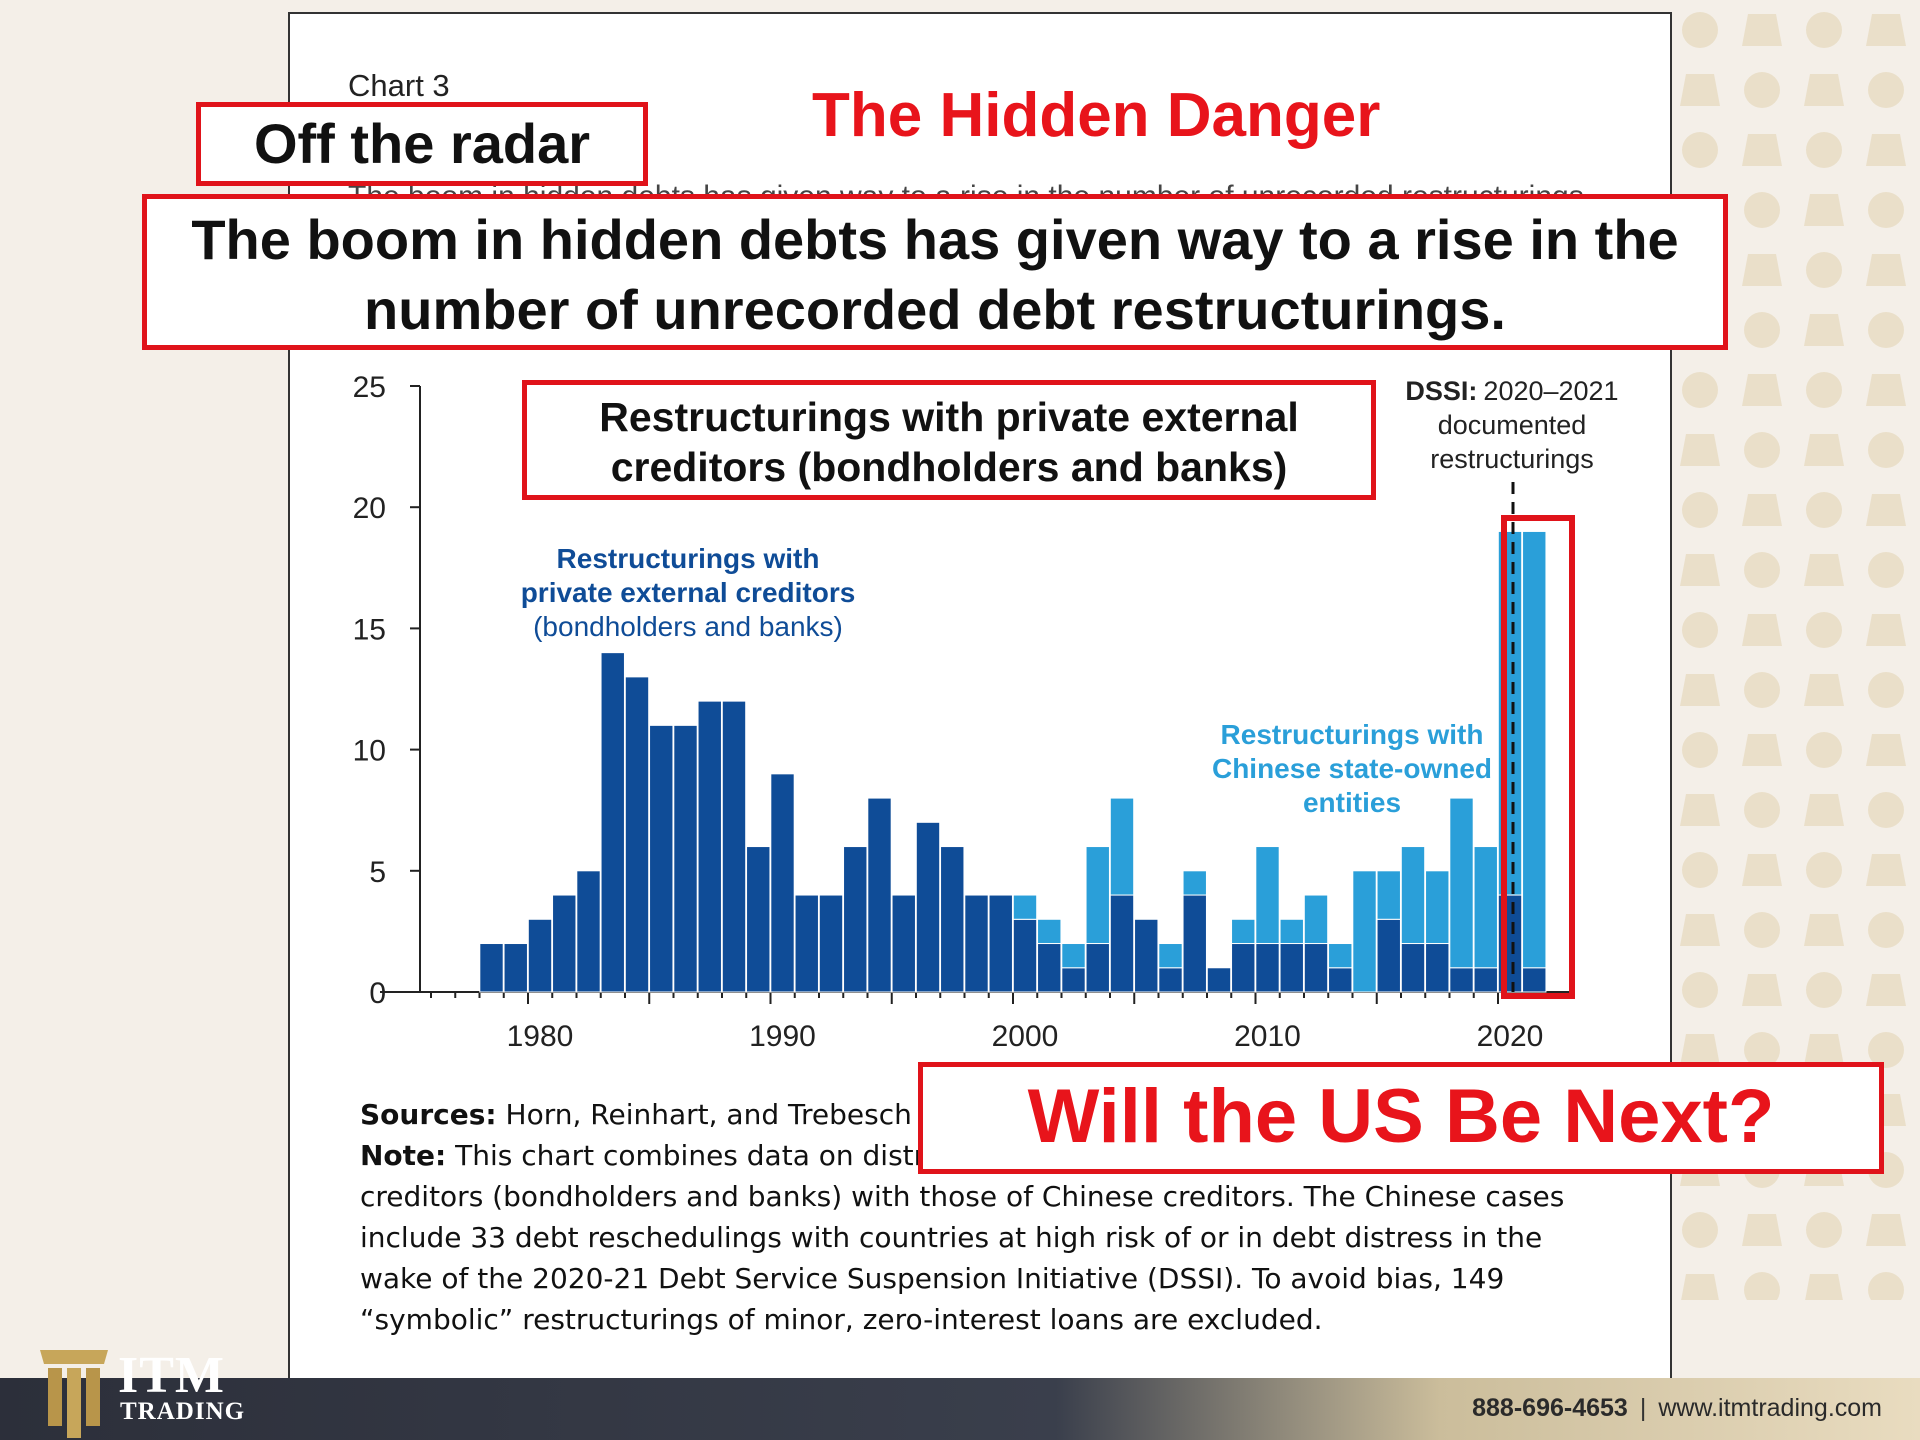 This screenshot has width=1920, height=1440. What do you see at coordinates (428, 1114) in the screenshot?
I see `sources-label: Sources:` at bounding box center [428, 1114].